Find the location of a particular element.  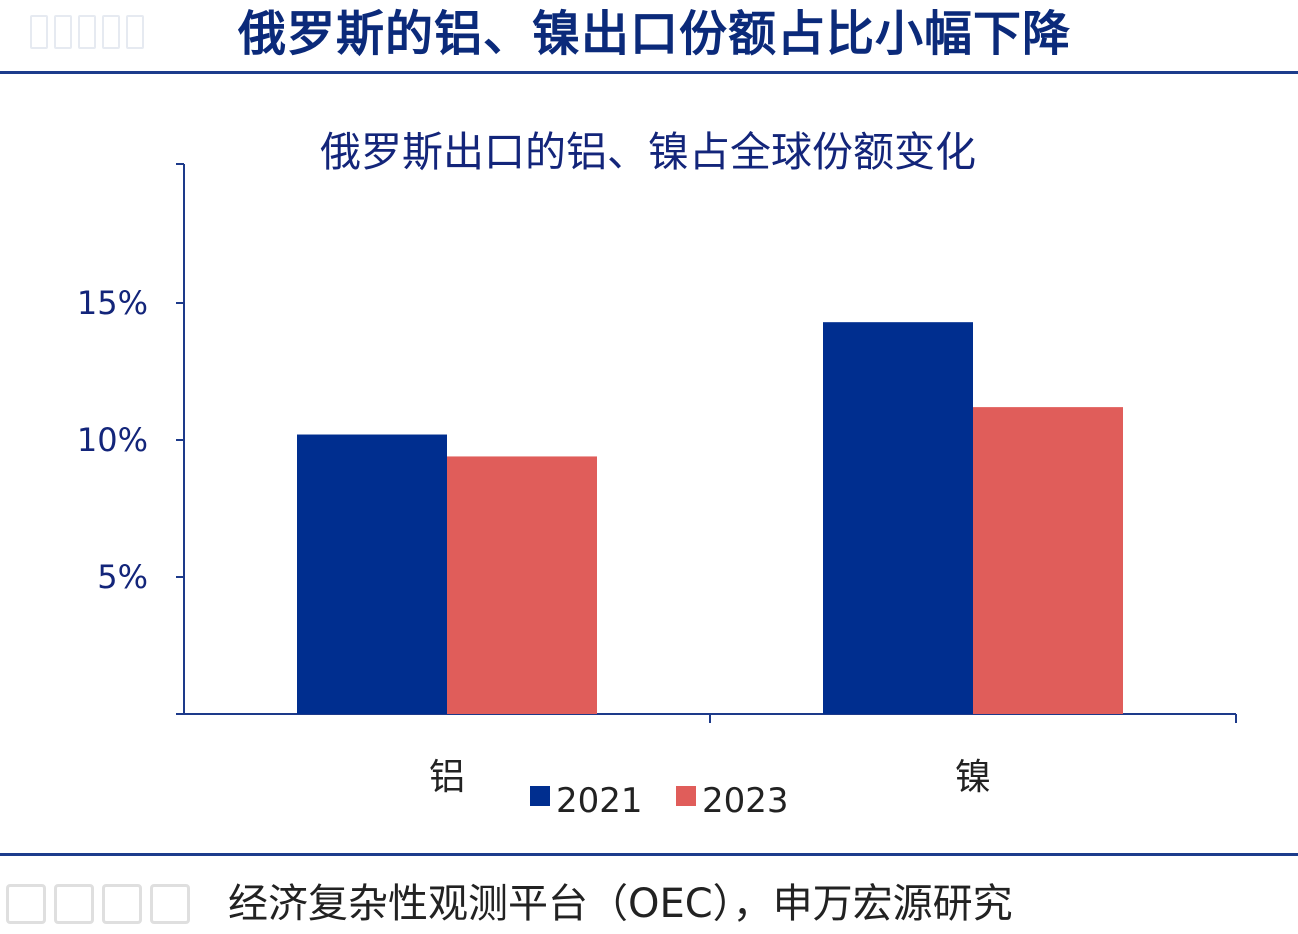

legend-label: 2023 is located at coordinates (745, 801).